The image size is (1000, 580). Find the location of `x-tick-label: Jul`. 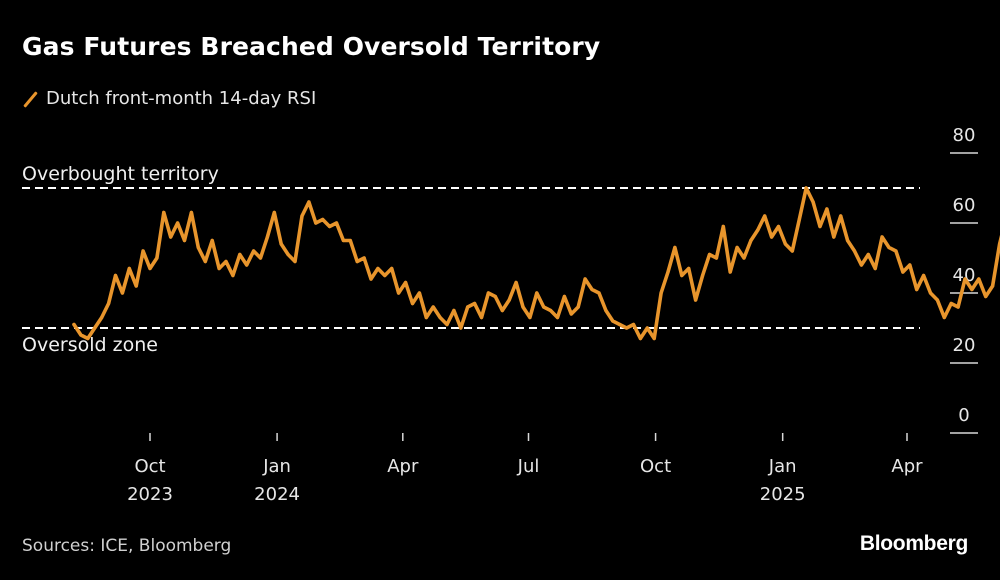

x-tick-label: Jul is located at coordinates (528, 466).